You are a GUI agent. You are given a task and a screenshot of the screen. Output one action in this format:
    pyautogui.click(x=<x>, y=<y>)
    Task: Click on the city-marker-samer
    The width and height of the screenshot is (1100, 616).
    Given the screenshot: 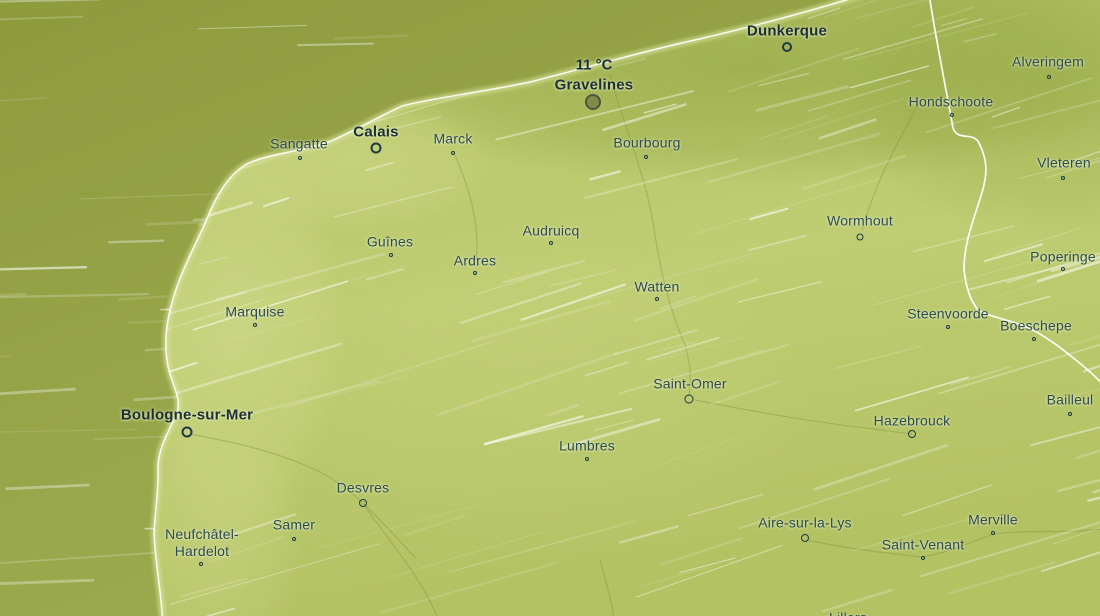 What is the action you would take?
    pyautogui.click(x=294, y=539)
    